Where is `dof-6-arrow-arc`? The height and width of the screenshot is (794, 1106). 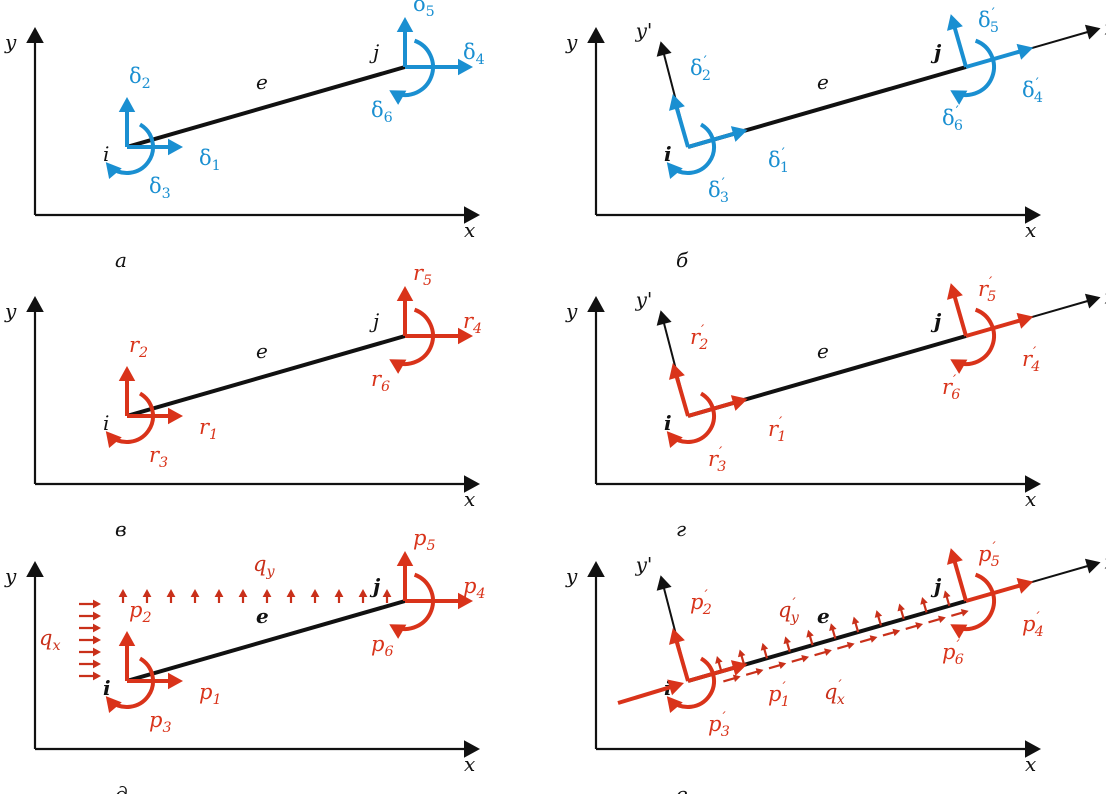 dof-6-arrow-arc is located at coordinates (414, 601).